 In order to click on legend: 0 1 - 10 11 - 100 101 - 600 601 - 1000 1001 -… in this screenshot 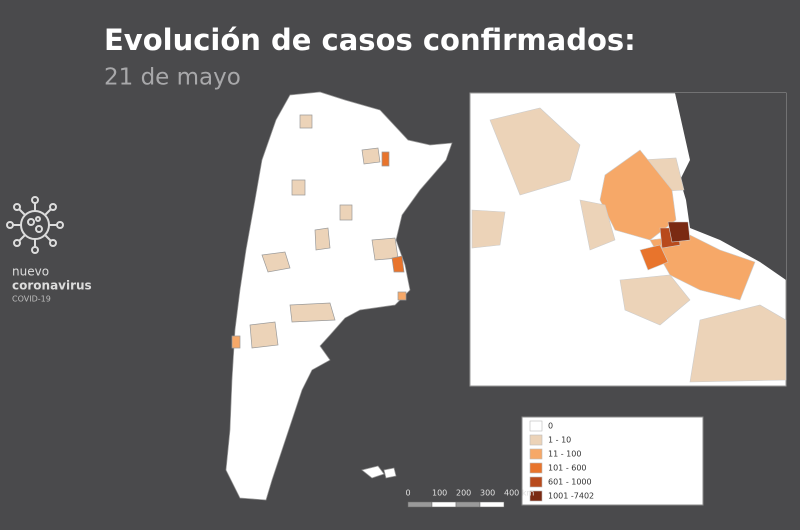, I will do `click(561, 461)`.